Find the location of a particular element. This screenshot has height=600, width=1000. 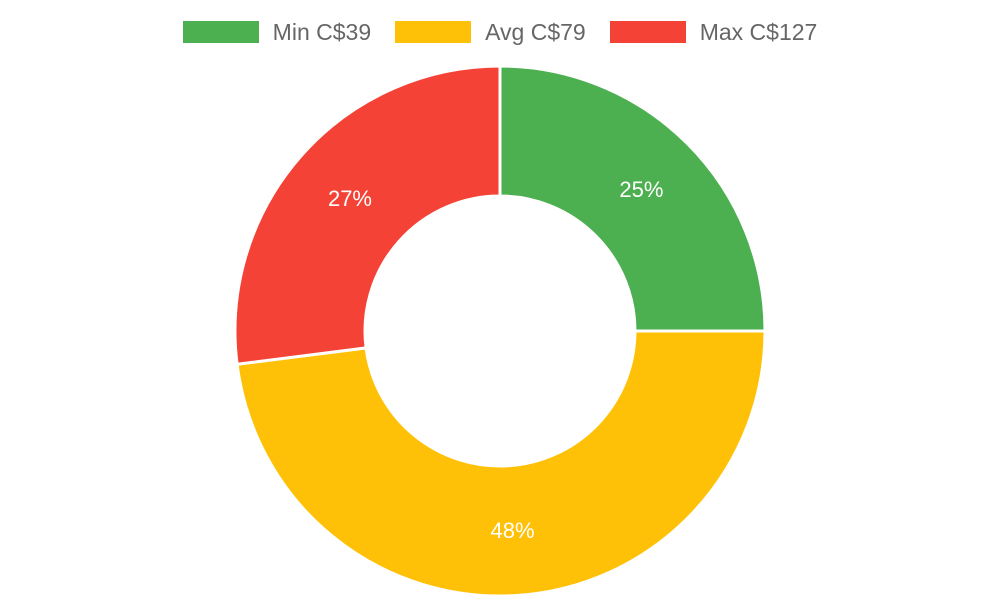

slice-max is located at coordinates (367, 215).